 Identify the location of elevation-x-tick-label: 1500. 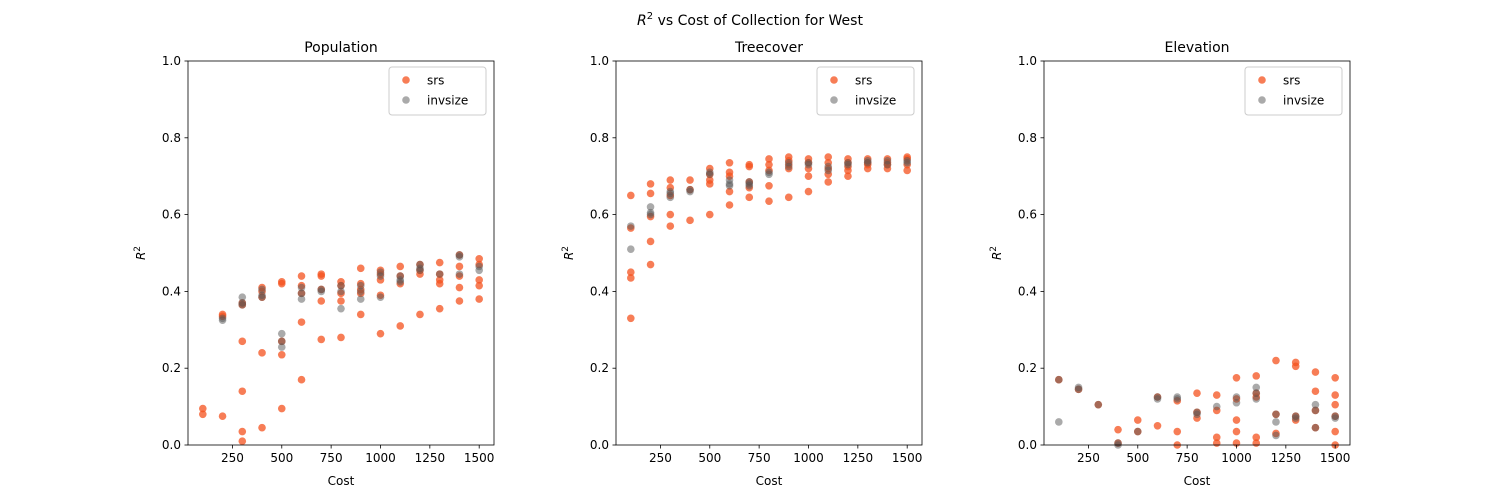
(1335, 458).